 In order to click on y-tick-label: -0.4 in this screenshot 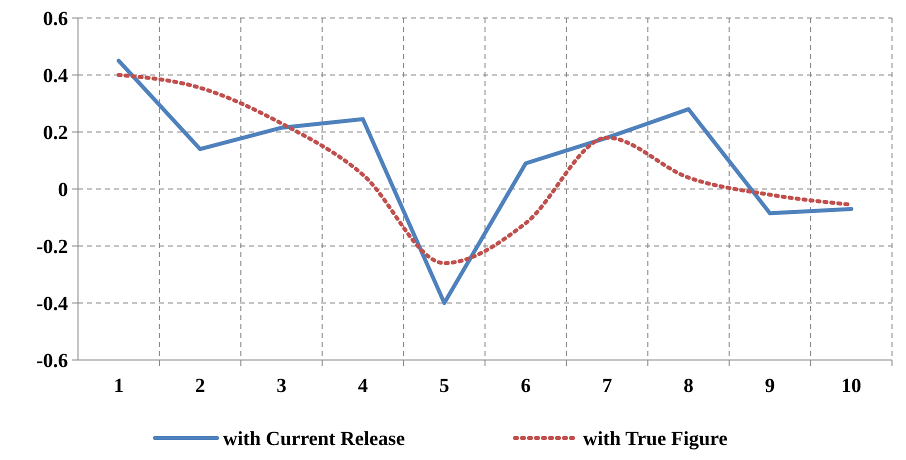, I will do `click(52, 304)`.